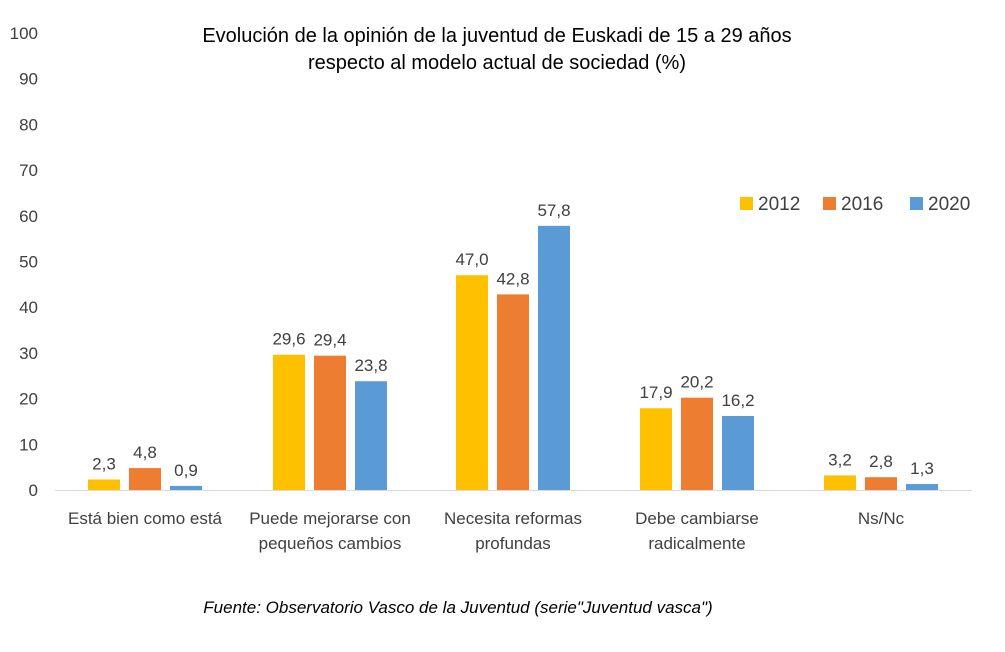 This screenshot has height=652, width=1005. Describe the element at coordinates (737, 400) in the screenshot. I see `data-label: 16,2` at that location.